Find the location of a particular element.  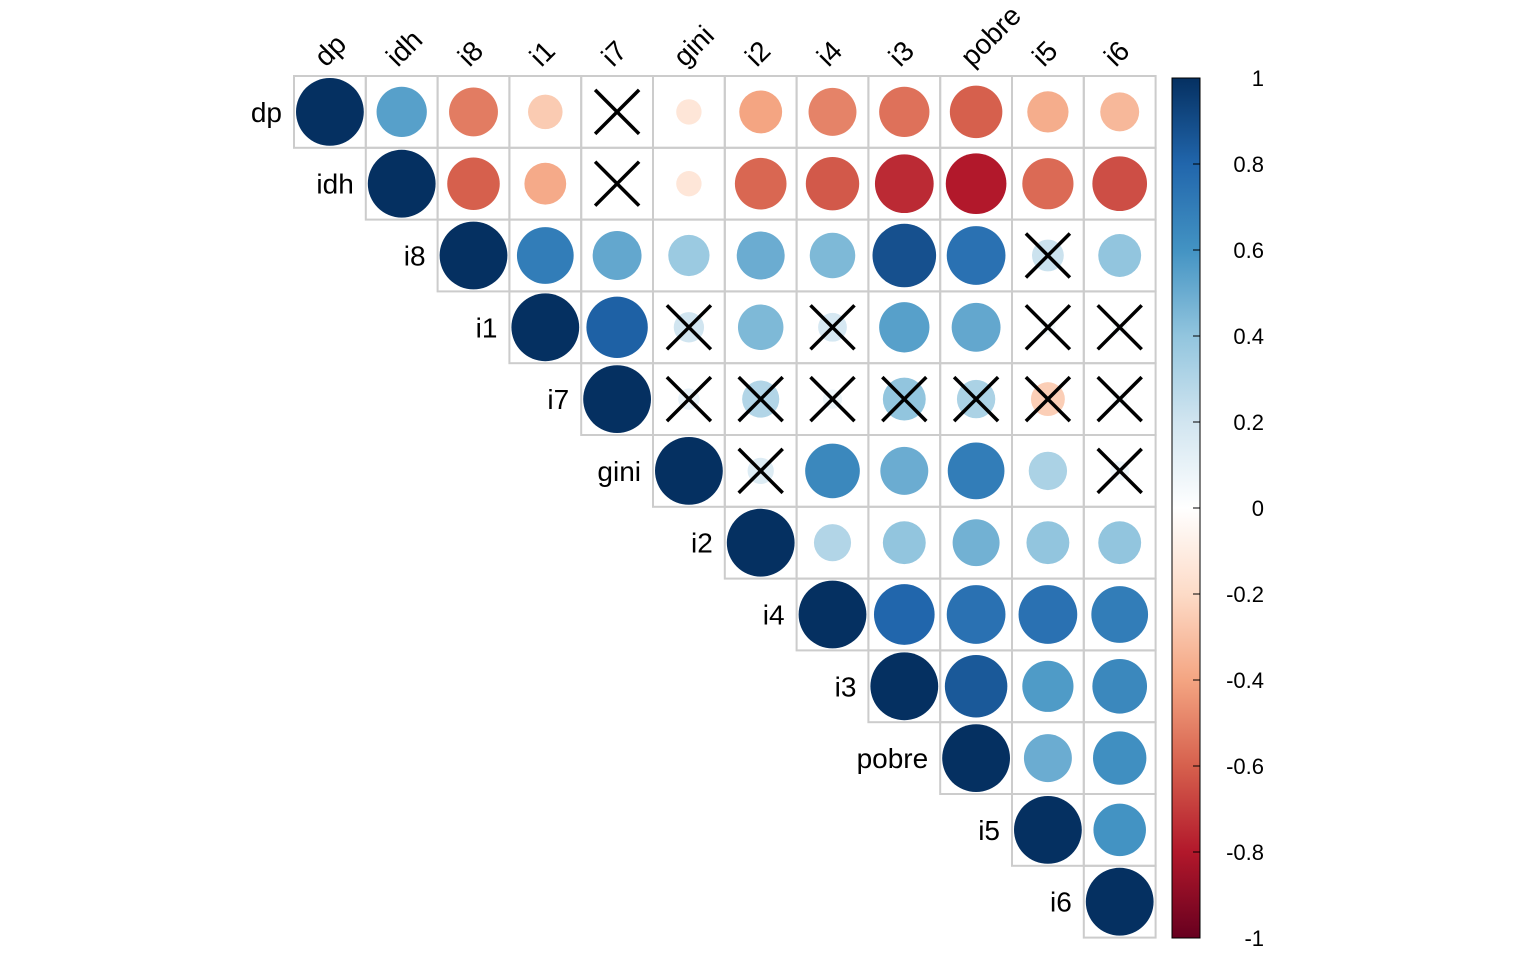

corr-circle-i1-pobre is located at coordinates (976, 327).